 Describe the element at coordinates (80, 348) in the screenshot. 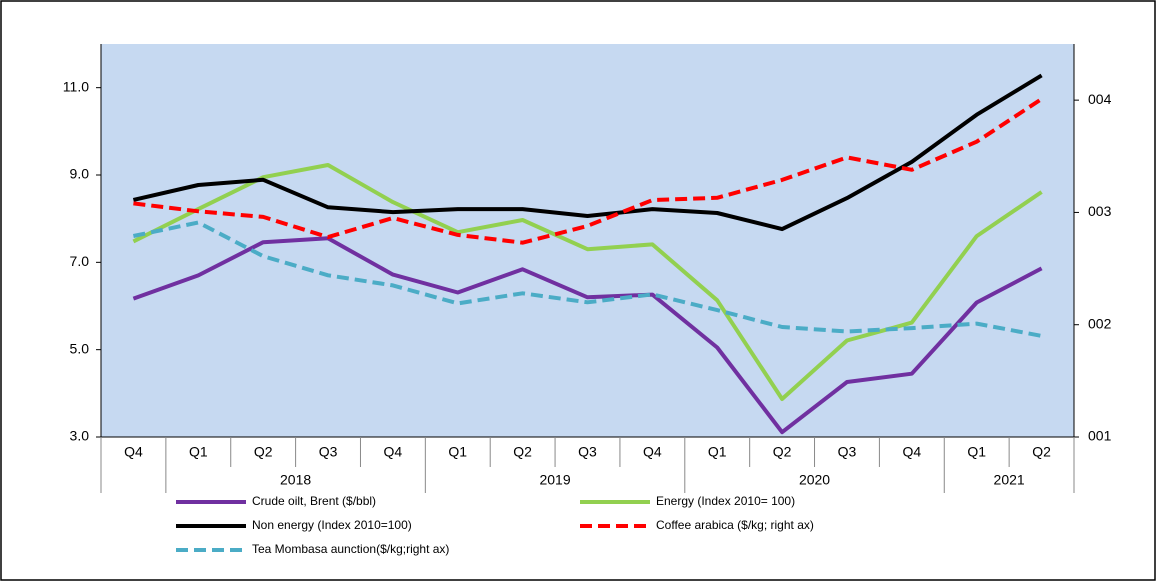

I see `y-tick-label: 5.0` at that location.